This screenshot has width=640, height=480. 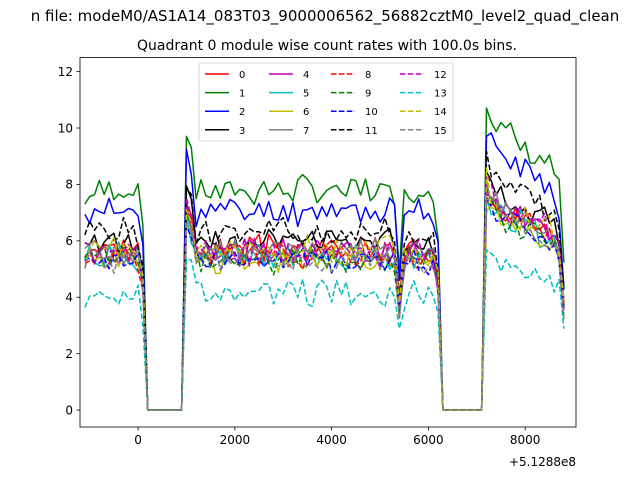 What do you see at coordinates (306, 94) in the screenshot?
I see `legend-label-5: 5` at bounding box center [306, 94].